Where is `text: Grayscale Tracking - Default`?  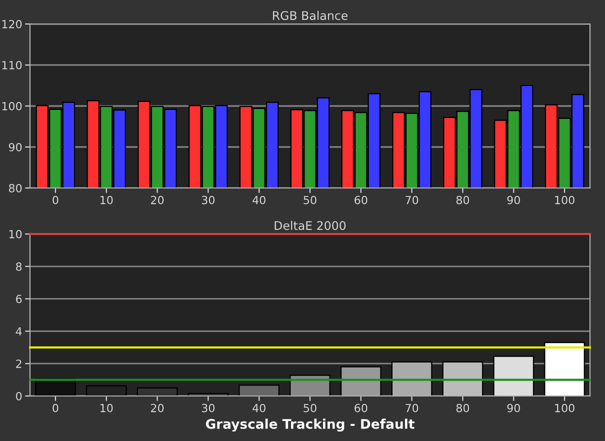
text: Grayscale Tracking - Default is located at coordinates (310, 425).